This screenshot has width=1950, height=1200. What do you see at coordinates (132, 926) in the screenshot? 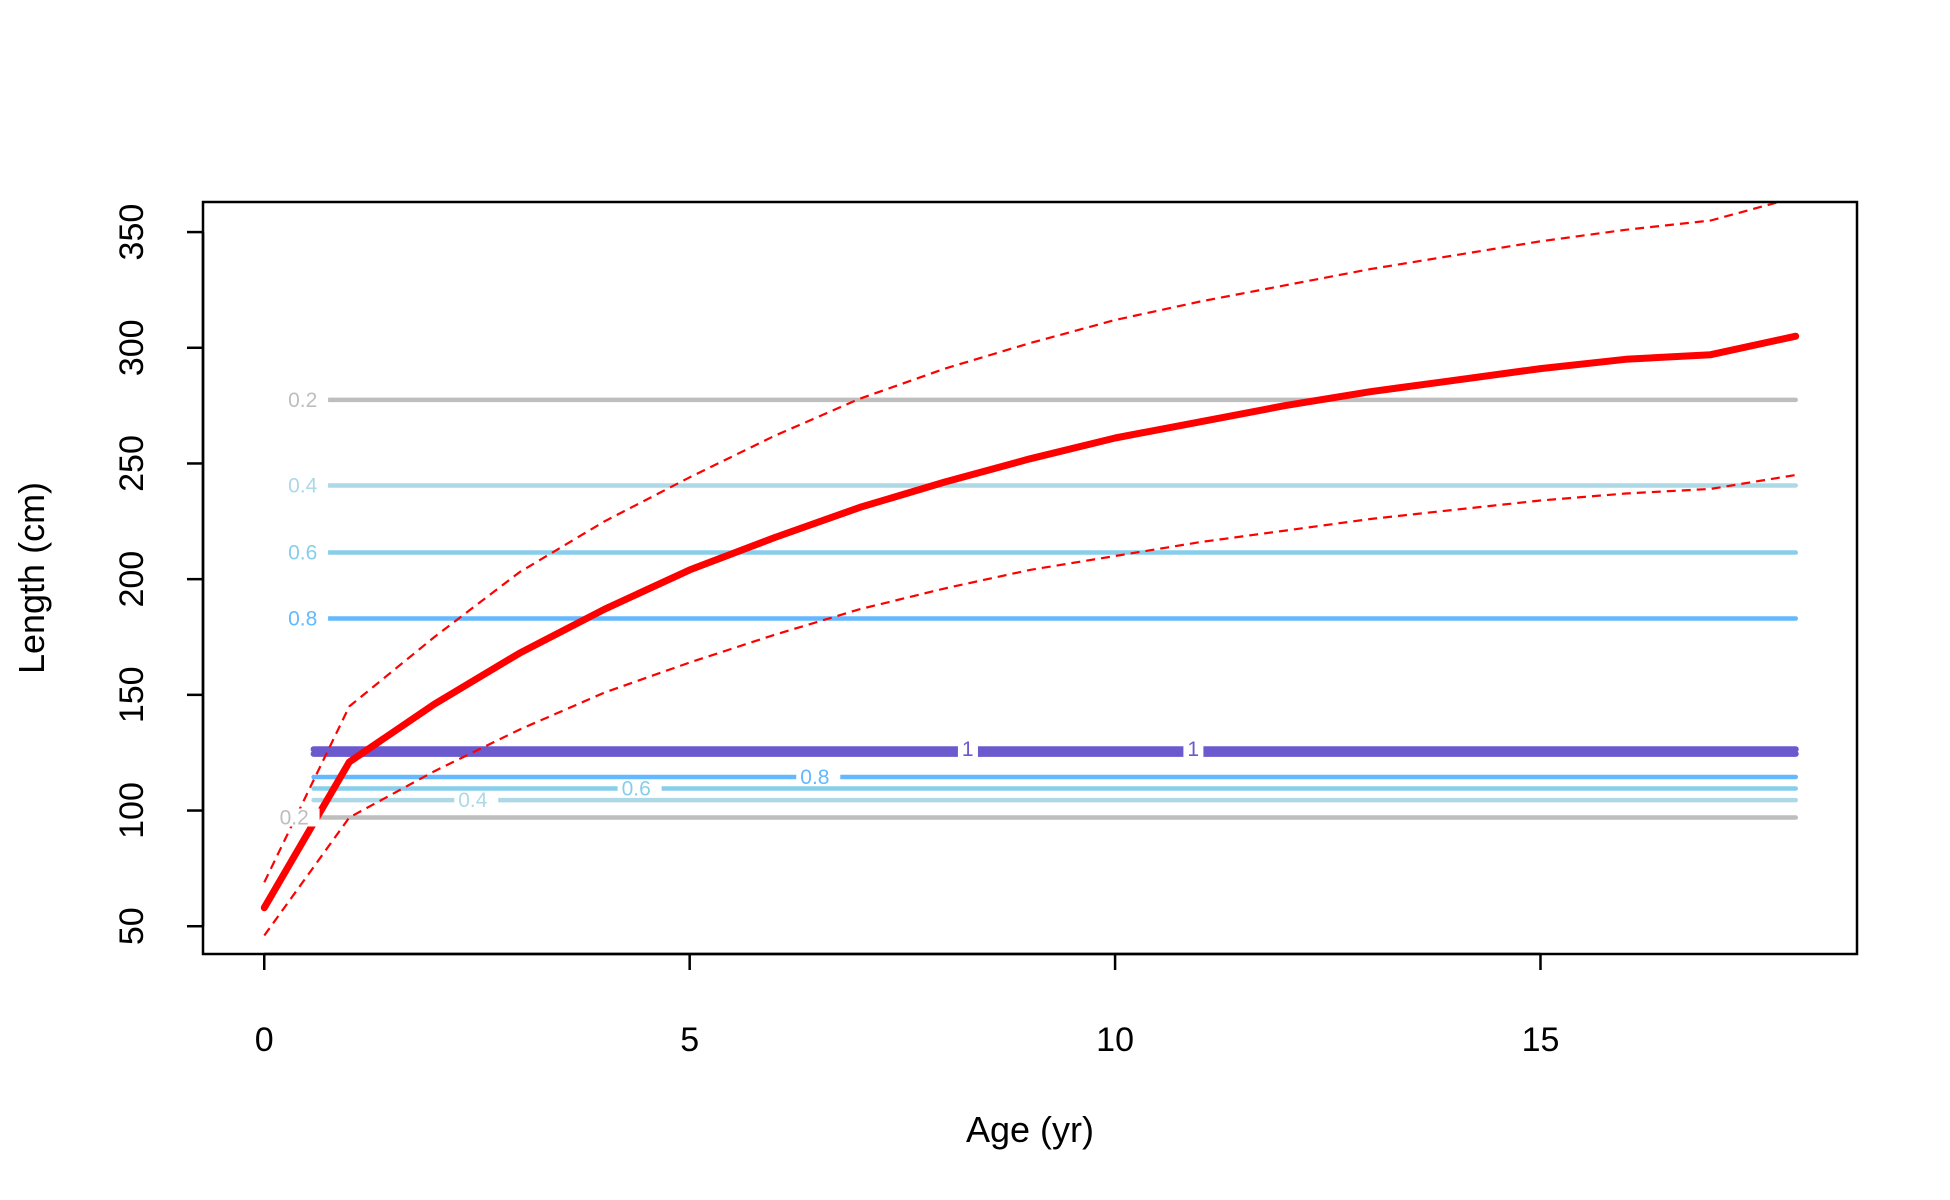
I see `y-tick-label: 50` at bounding box center [132, 926].